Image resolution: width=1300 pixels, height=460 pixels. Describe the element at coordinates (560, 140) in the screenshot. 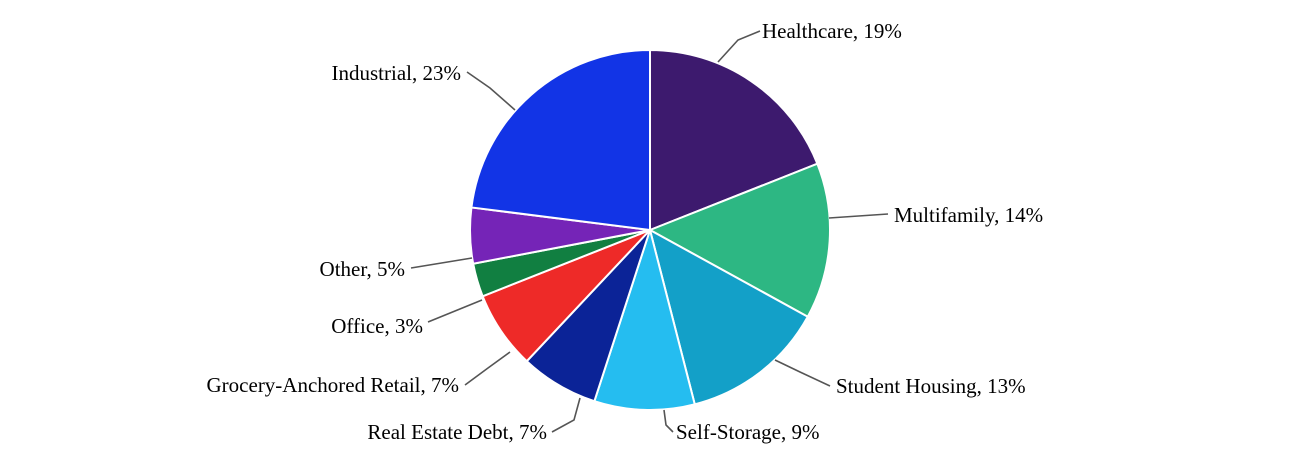

I see `slice-industrial` at that location.